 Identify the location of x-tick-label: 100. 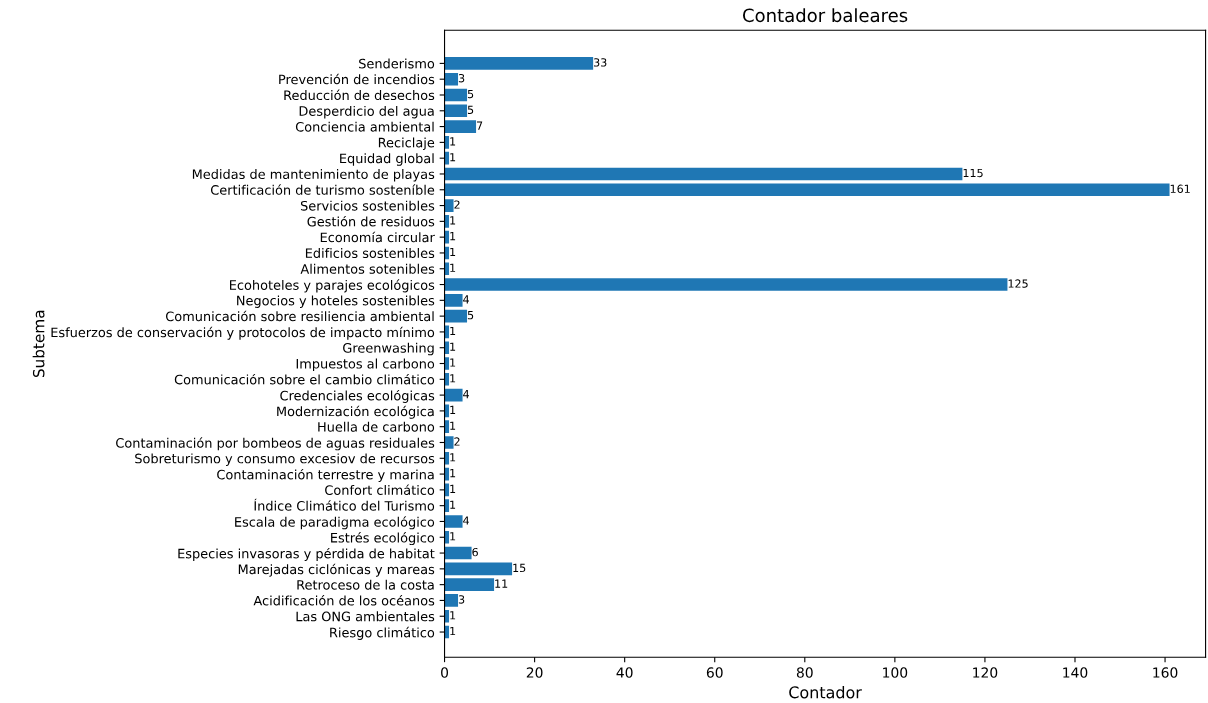
(895, 672).